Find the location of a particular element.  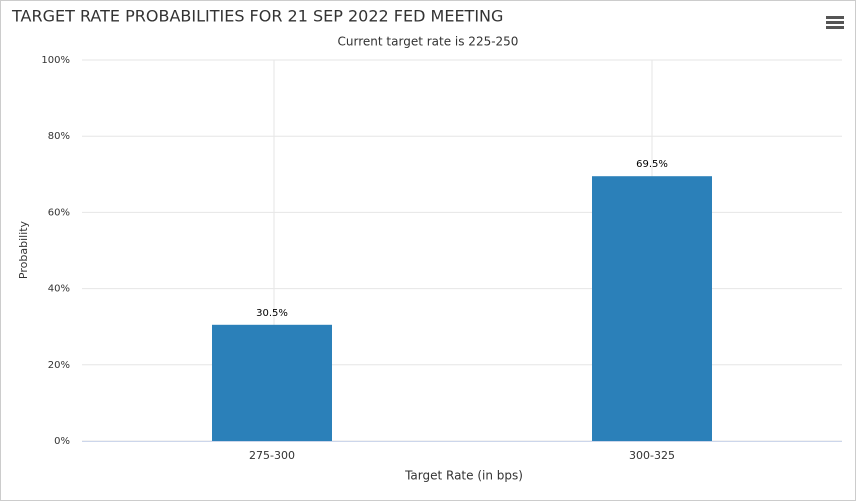

y-tick-label: 40% is located at coordinates (59, 289).